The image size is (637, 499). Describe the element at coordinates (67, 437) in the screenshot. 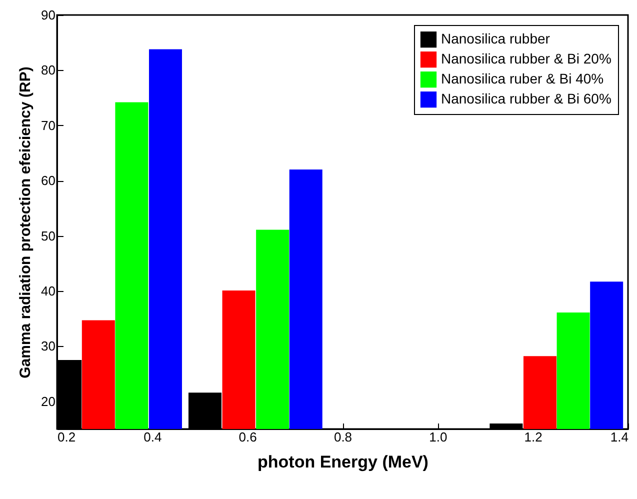

I see `x-tick-label: 0.2` at that location.